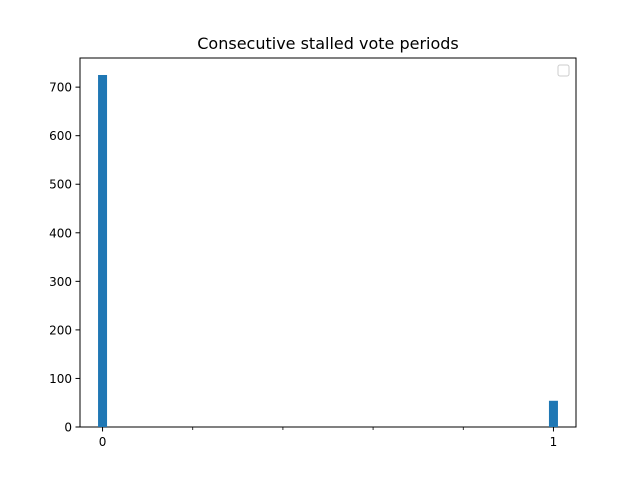 The image size is (640, 480). I want to click on x-tick-label: 1, so click(554, 442).